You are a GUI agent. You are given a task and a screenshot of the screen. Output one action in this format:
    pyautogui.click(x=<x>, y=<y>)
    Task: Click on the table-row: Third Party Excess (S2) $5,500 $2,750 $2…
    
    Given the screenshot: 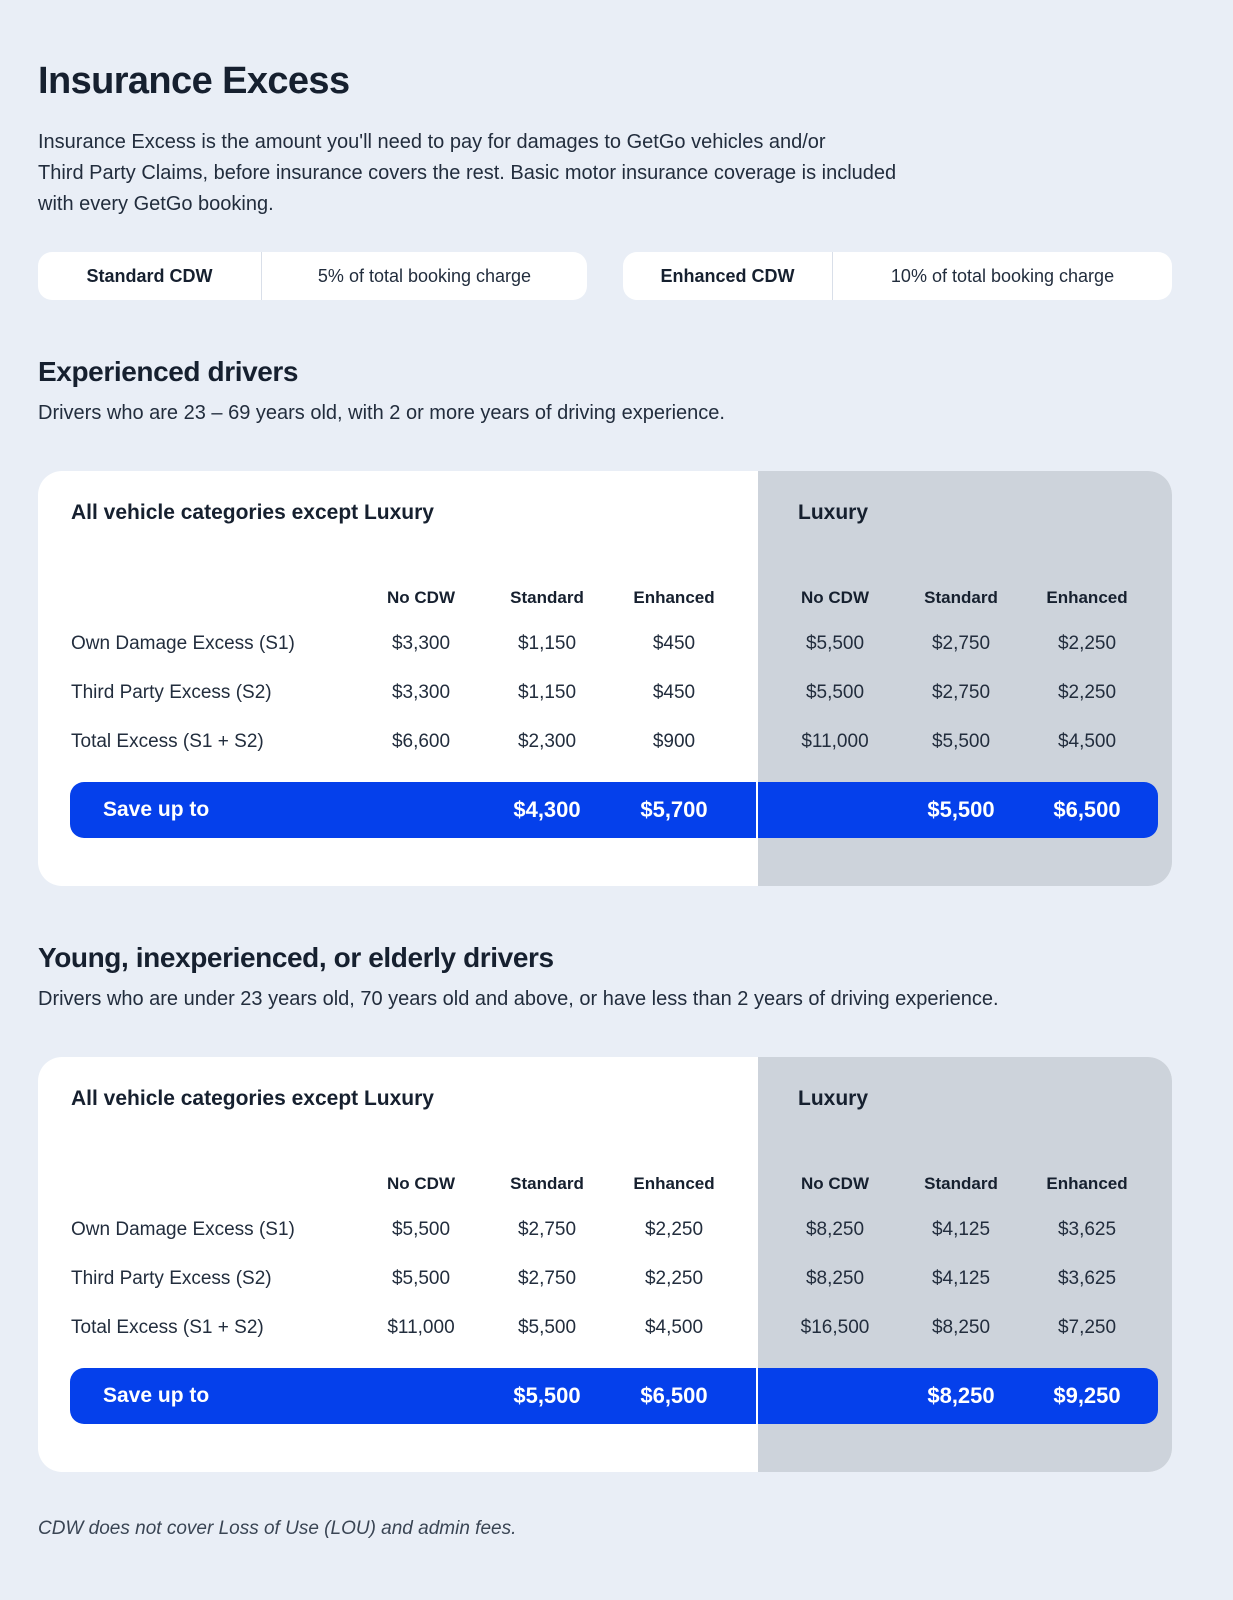 What is the action you would take?
    pyautogui.click(x=605, y=1278)
    